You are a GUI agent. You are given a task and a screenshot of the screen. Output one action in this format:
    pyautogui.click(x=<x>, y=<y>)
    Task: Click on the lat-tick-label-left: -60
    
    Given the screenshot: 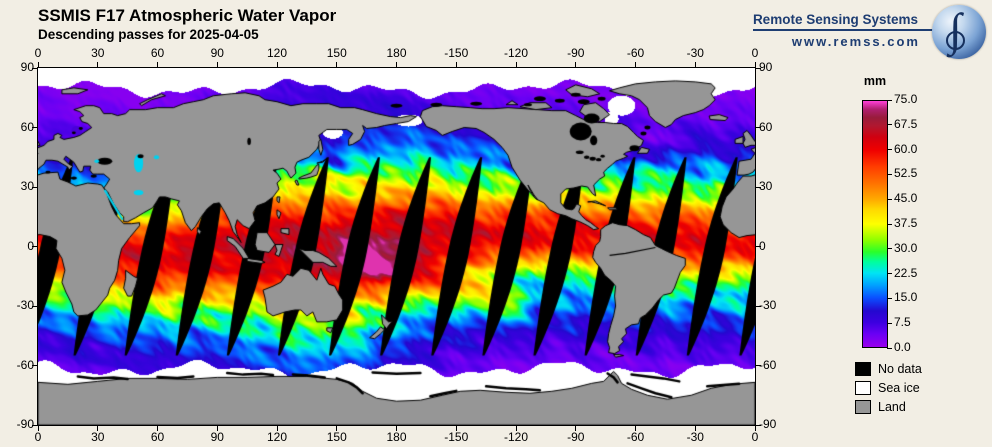 What is the action you would take?
    pyautogui.click(x=25, y=364)
    